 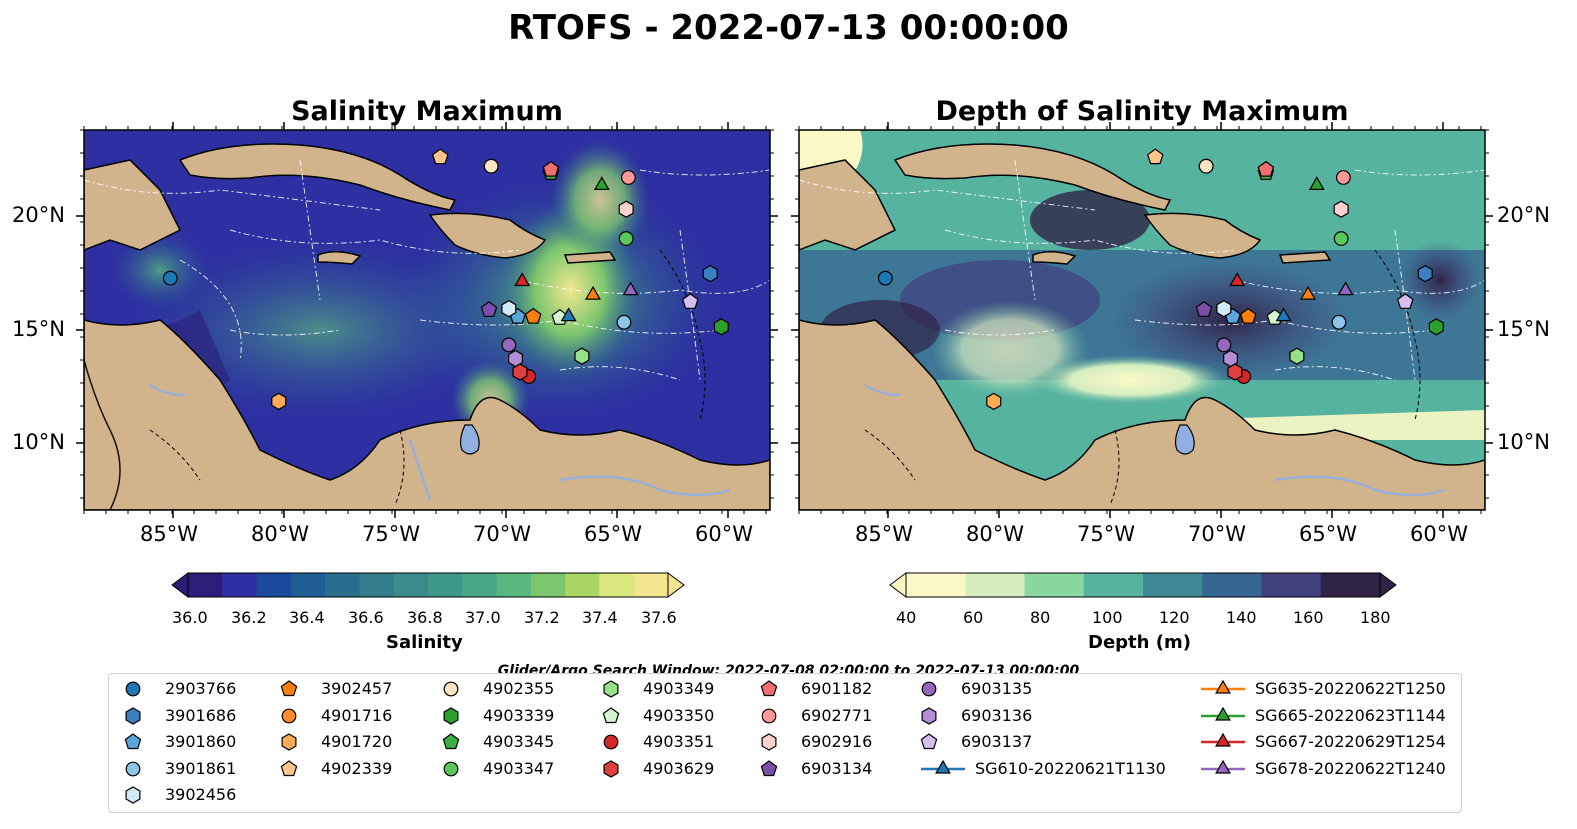 What do you see at coordinates (1040, 617) in the screenshot?
I see `cb2-tick: 80` at bounding box center [1040, 617].